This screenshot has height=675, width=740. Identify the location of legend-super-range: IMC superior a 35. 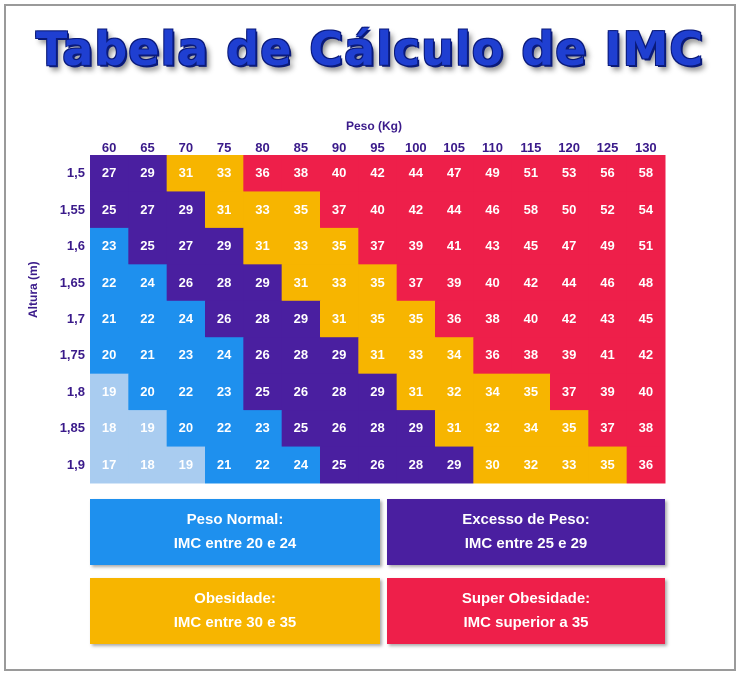
(526, 622).